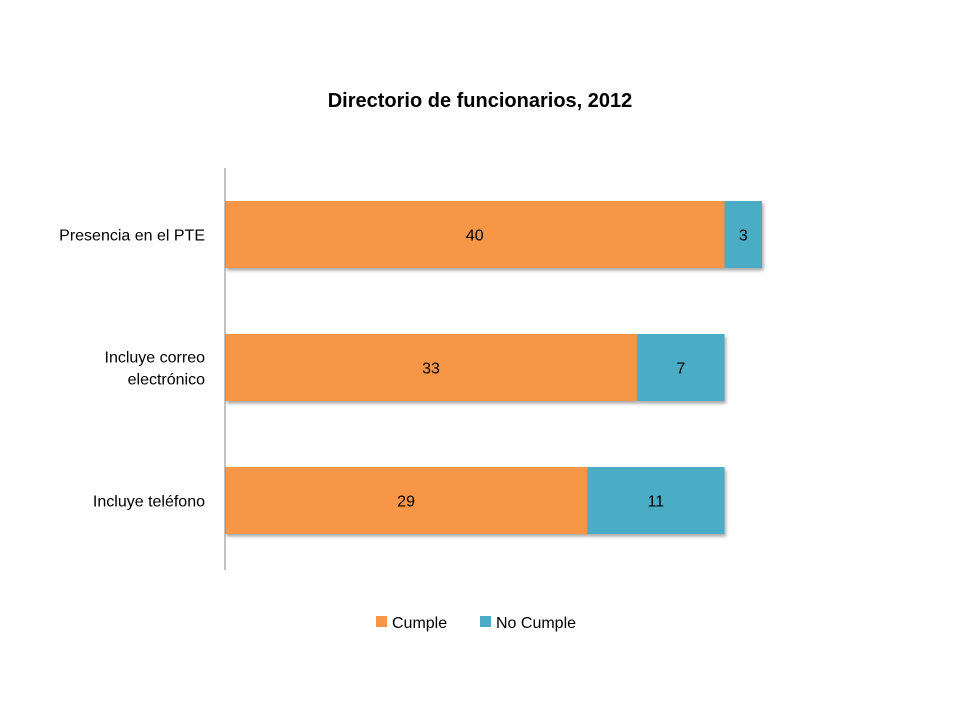 This screenshot has width=960, height=720. I want to click on data-label: 40, so click(475, 236).